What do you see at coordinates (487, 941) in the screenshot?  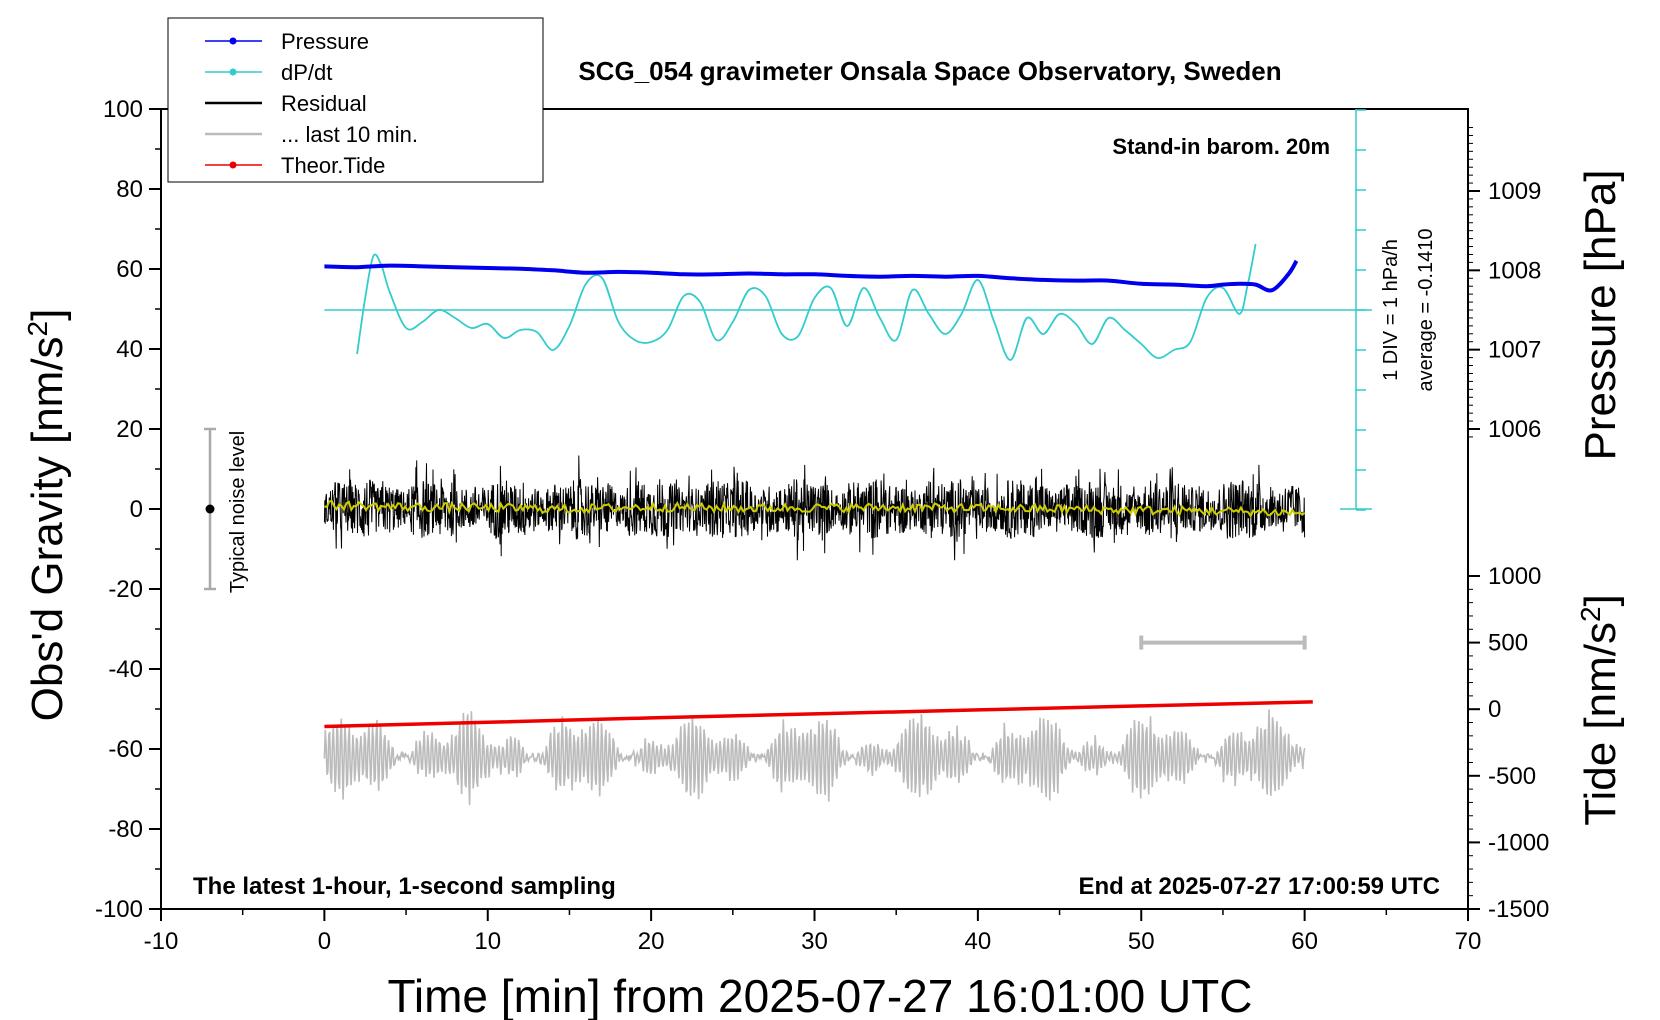 I see `x-tick-label: 10` at bounding box center [487, 941].